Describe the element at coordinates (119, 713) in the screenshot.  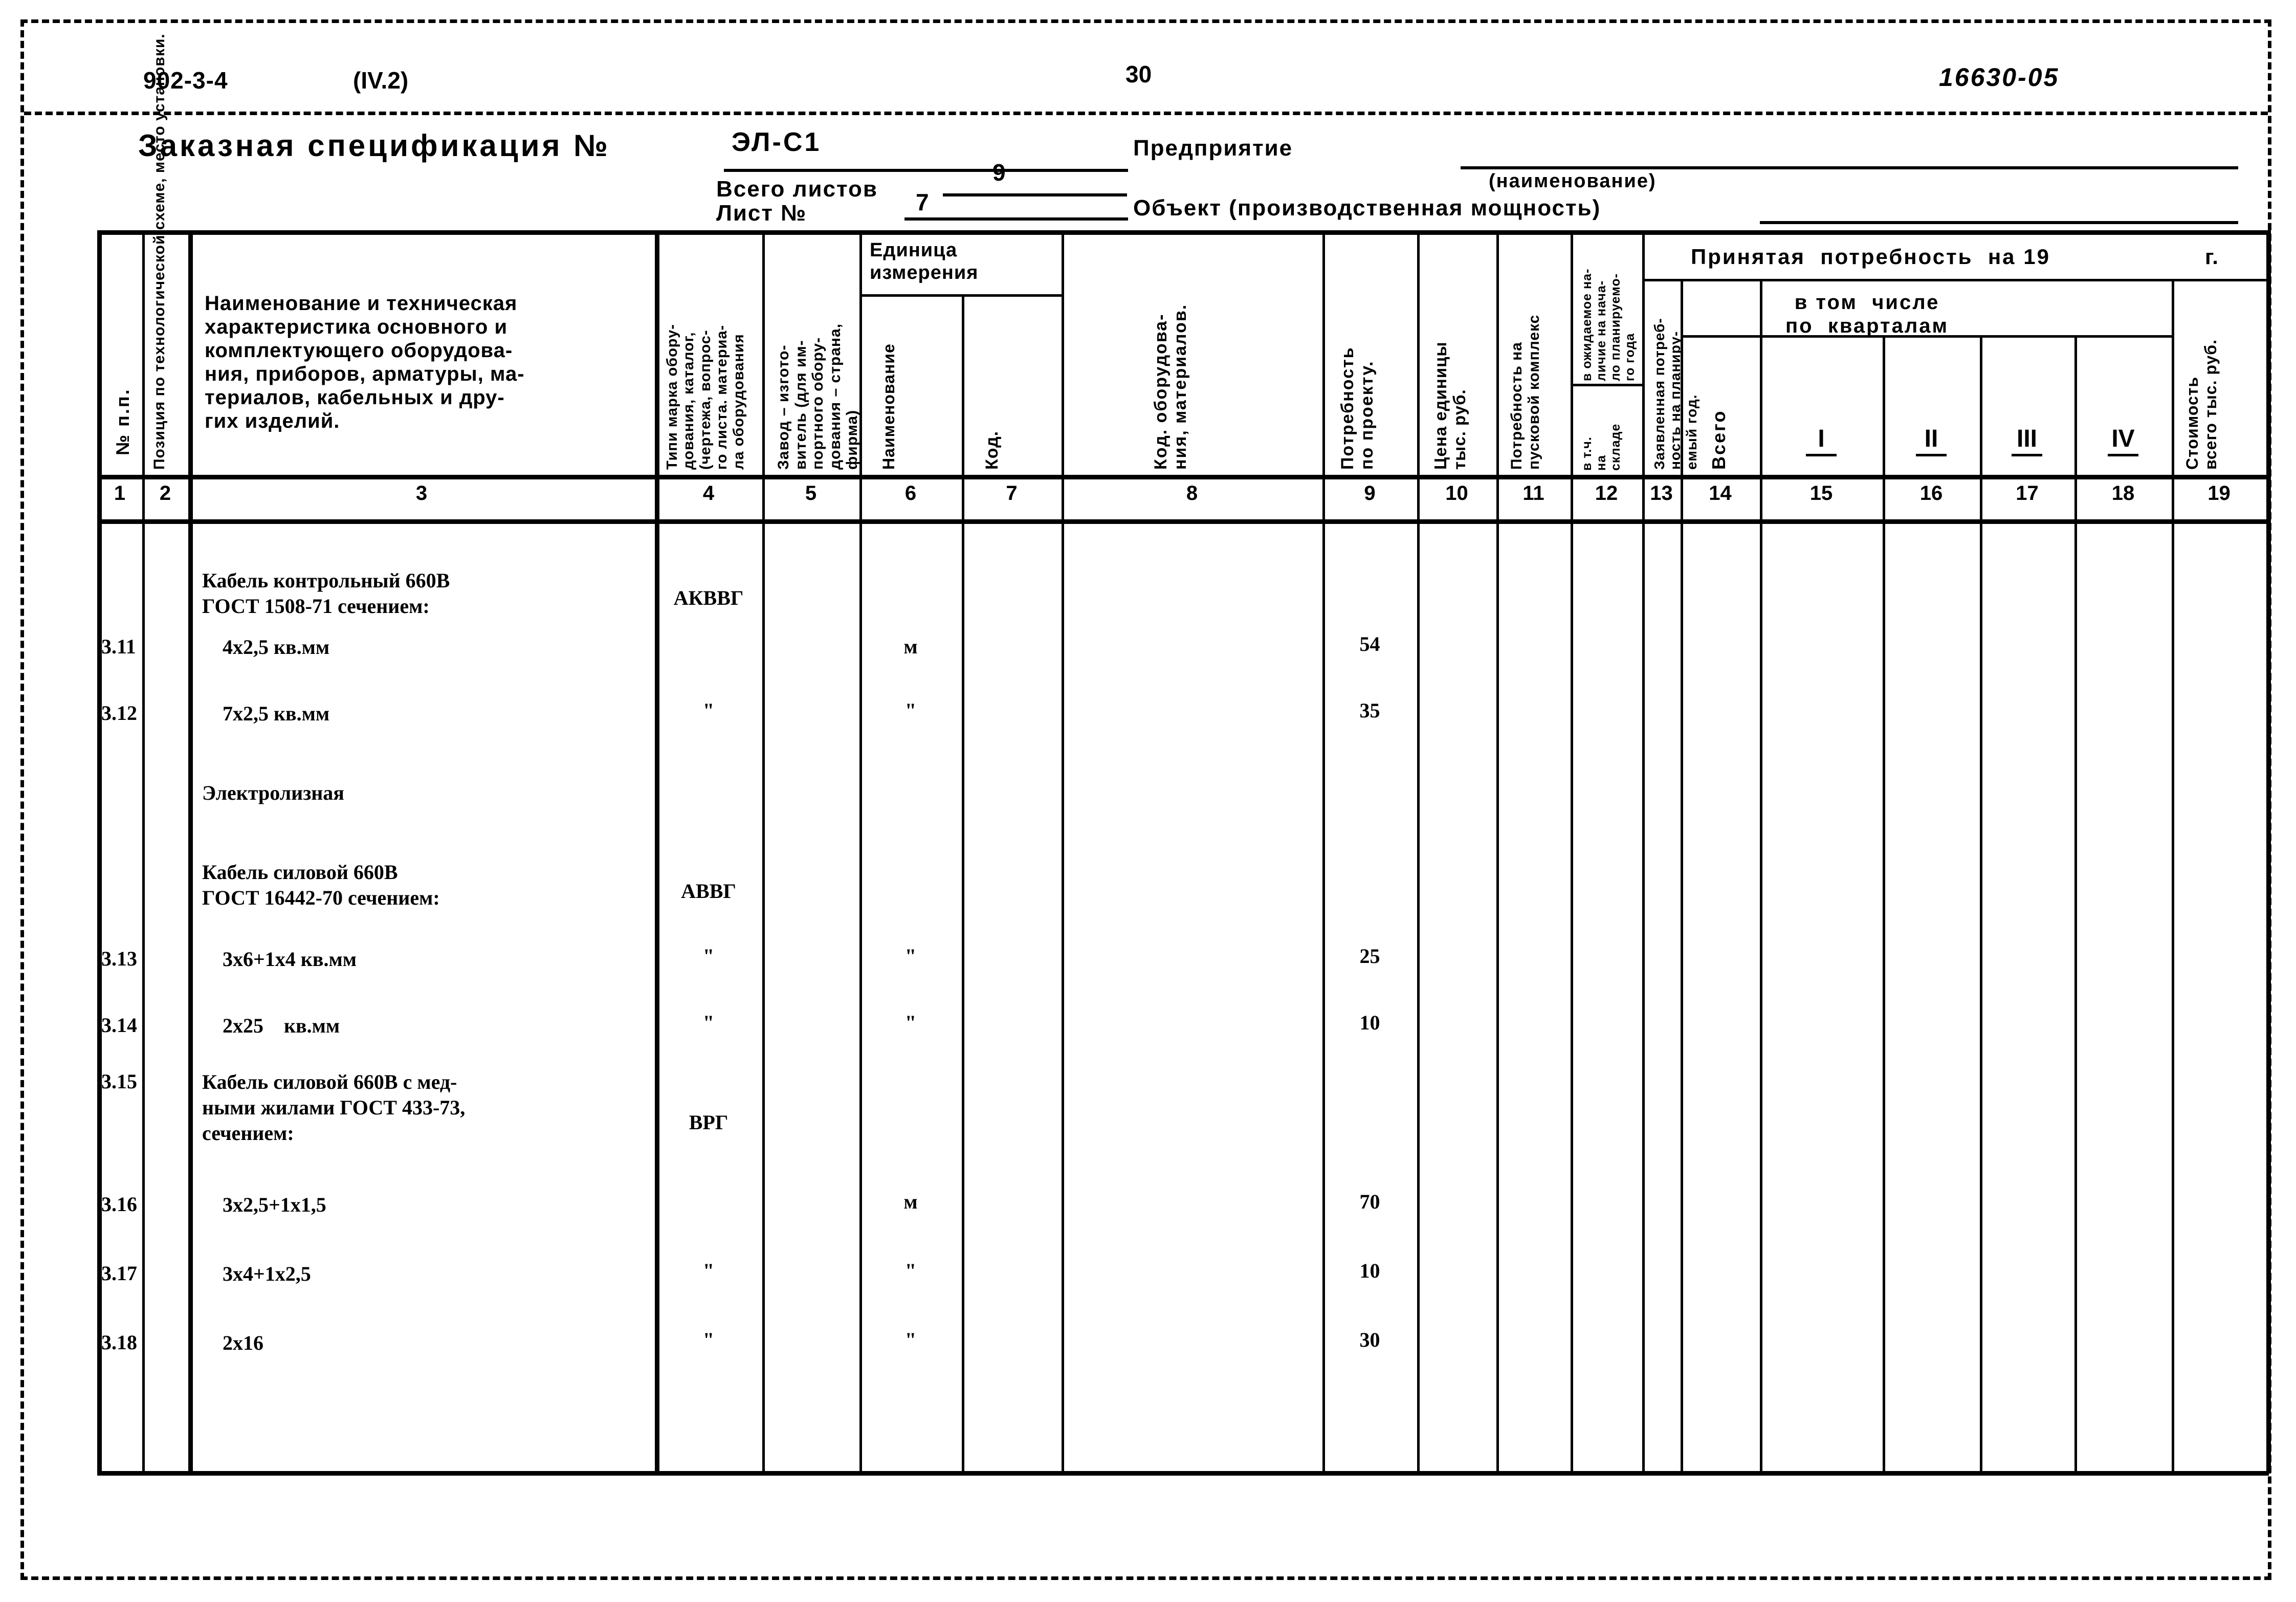
I see `table-row: 3.12` at that location.